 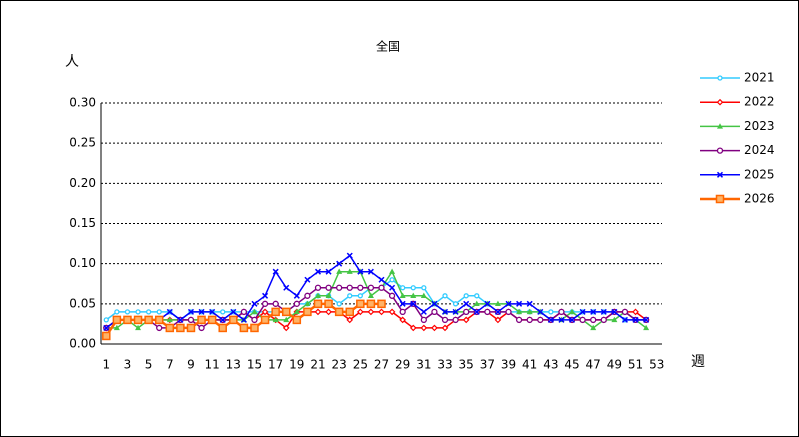 I want to click on x-tick-label: 29, so click(x=402, y=365).